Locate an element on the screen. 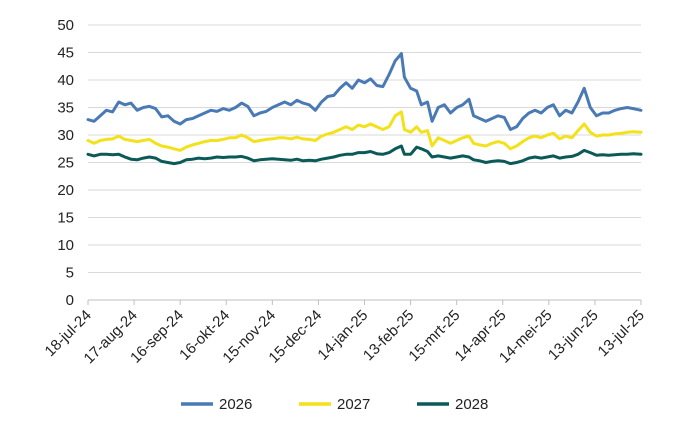  y-axis: 0 5 10 15 20 25 30 35 40 45 50 is located at coordinates (65, 163).